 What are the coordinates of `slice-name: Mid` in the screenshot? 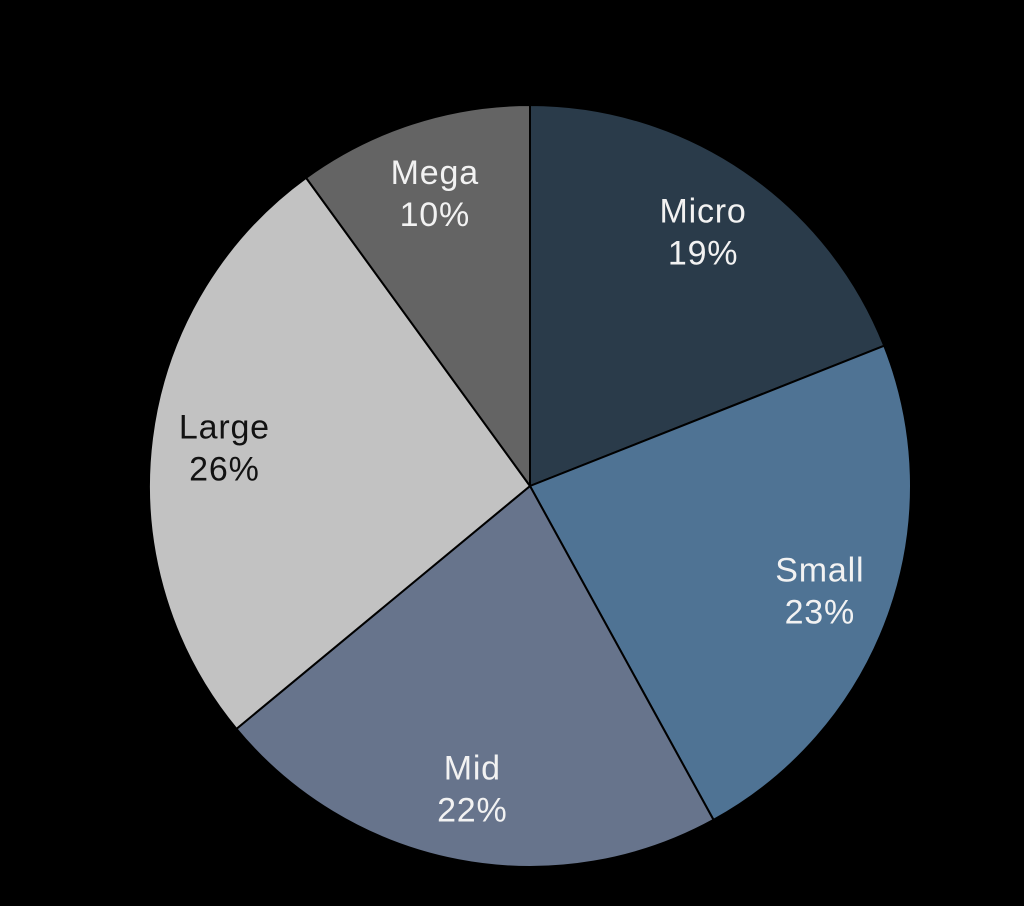 It's located at (472, 769).